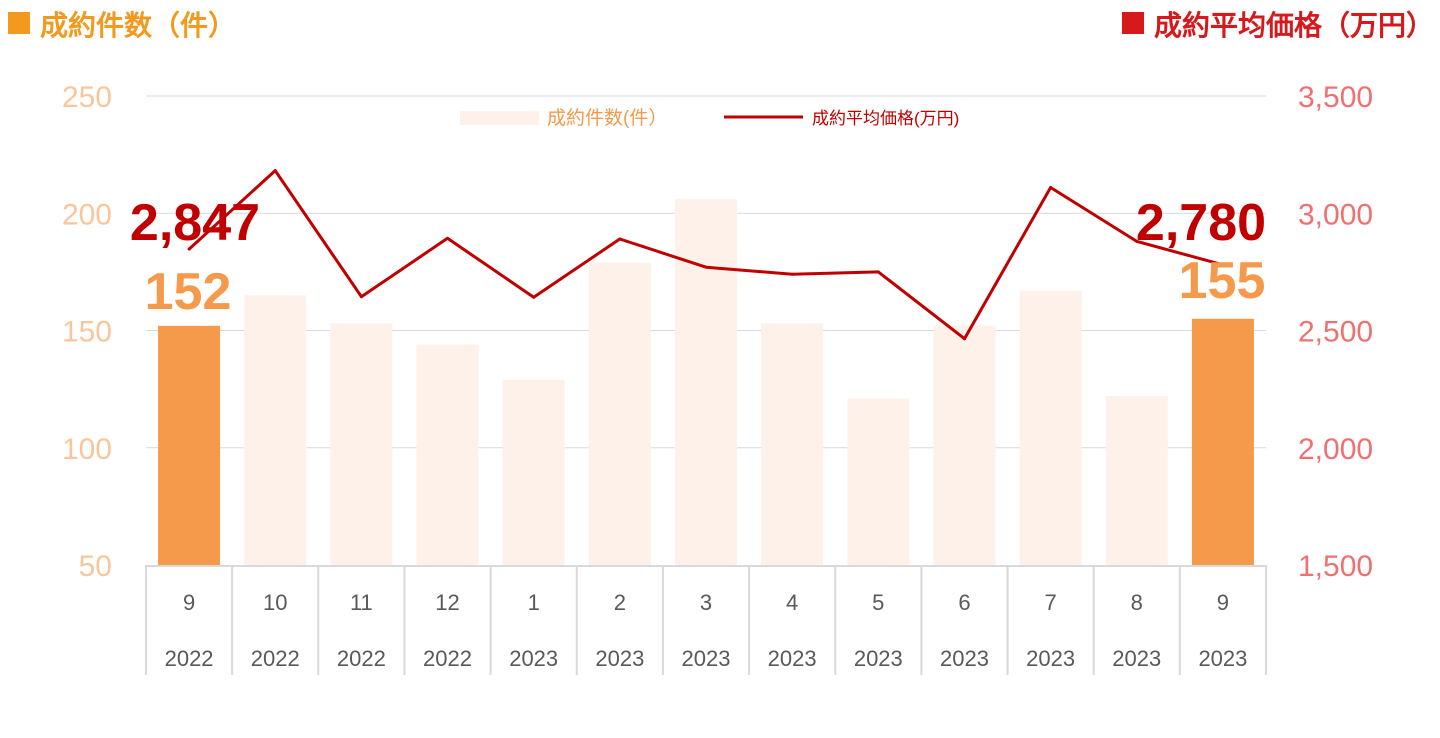  What do you see at coordinates (878, 602) in the screenshot?
I see `category-month-label: 5` at bounding box center [878, 602].